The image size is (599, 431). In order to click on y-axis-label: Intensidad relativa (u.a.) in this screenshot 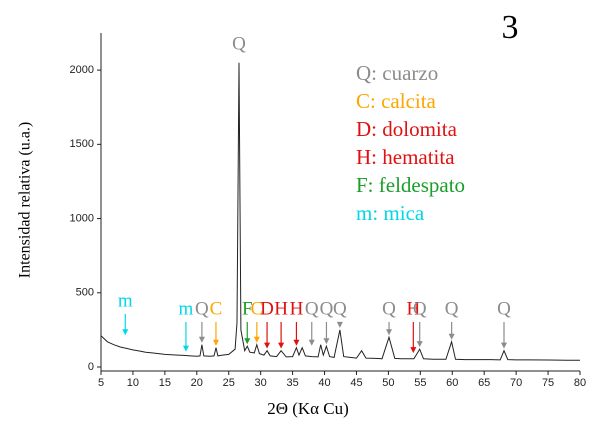, I will do `click(25, 200)`.